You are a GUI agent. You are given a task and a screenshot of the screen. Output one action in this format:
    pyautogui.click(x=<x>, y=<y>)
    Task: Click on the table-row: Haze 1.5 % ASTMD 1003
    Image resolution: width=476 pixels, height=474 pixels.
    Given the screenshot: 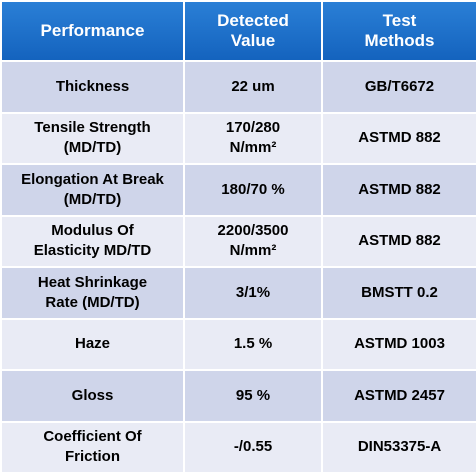 What is the action you would take?
    pyautogui.click(x=238, y=344)
    